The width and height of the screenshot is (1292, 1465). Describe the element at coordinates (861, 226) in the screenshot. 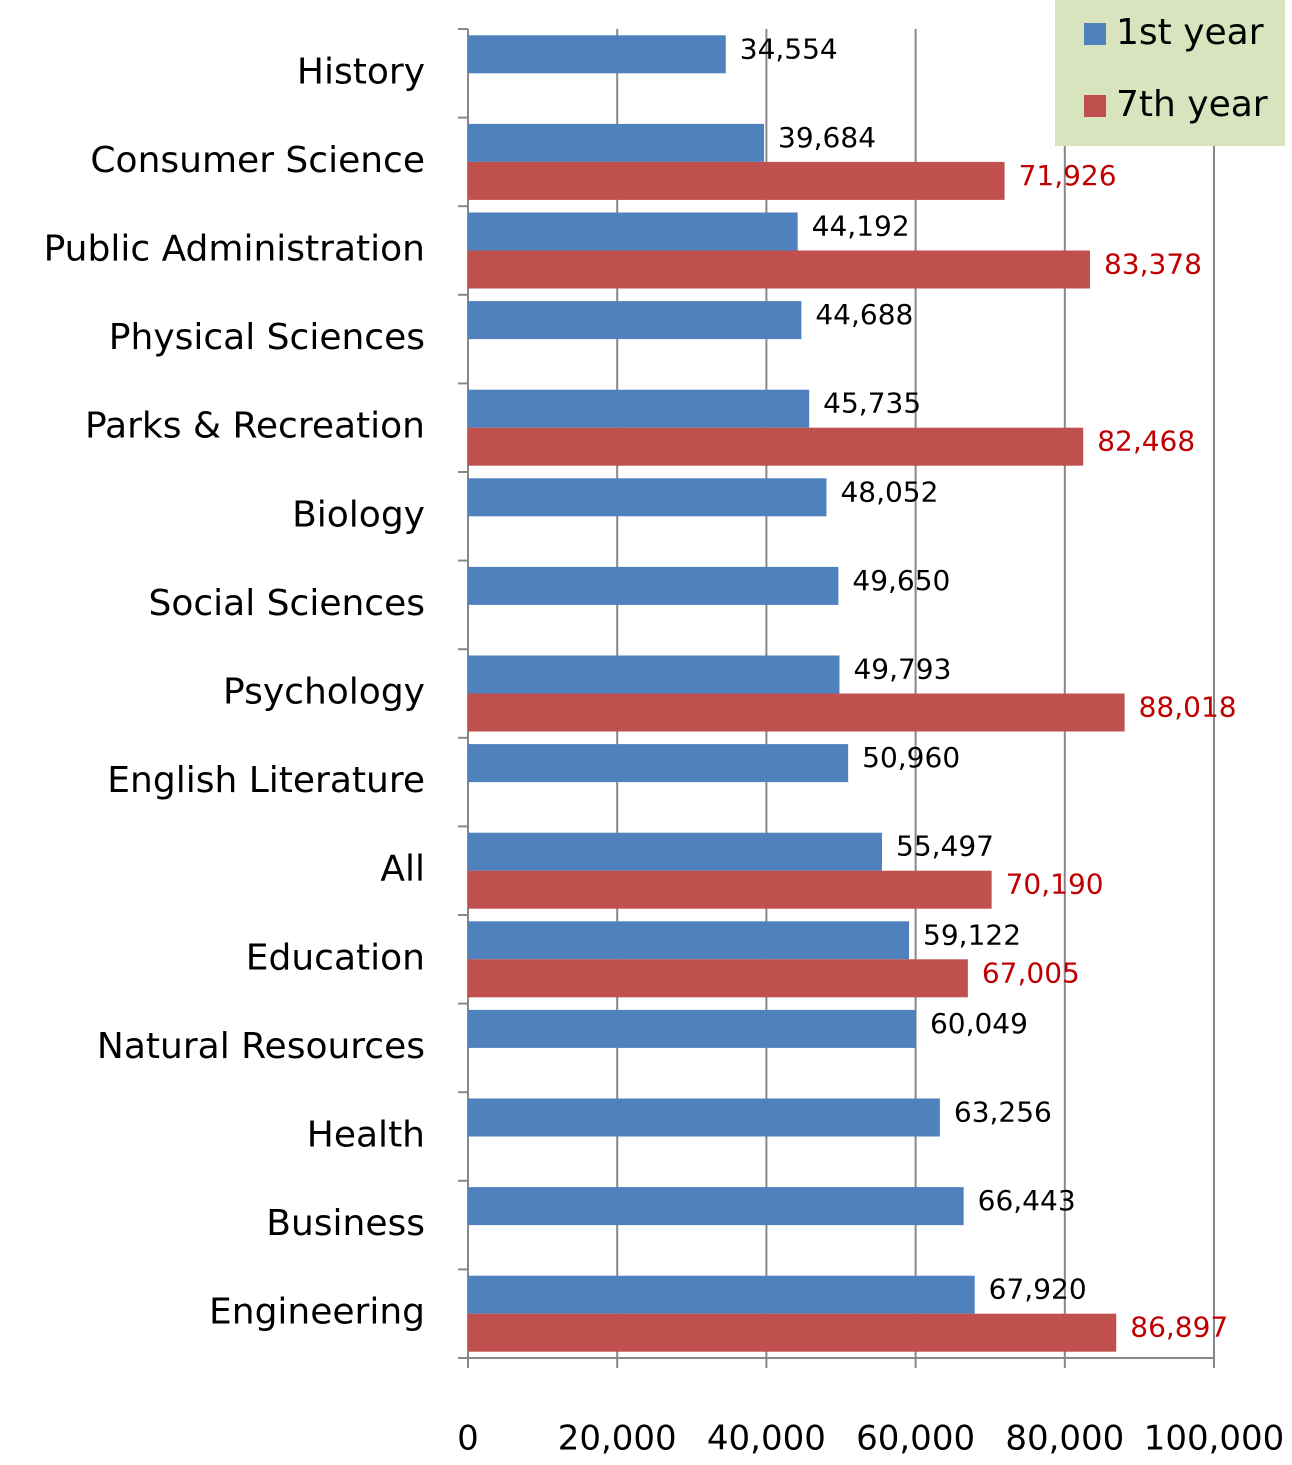

I see `value-label: 44,192` at that location.